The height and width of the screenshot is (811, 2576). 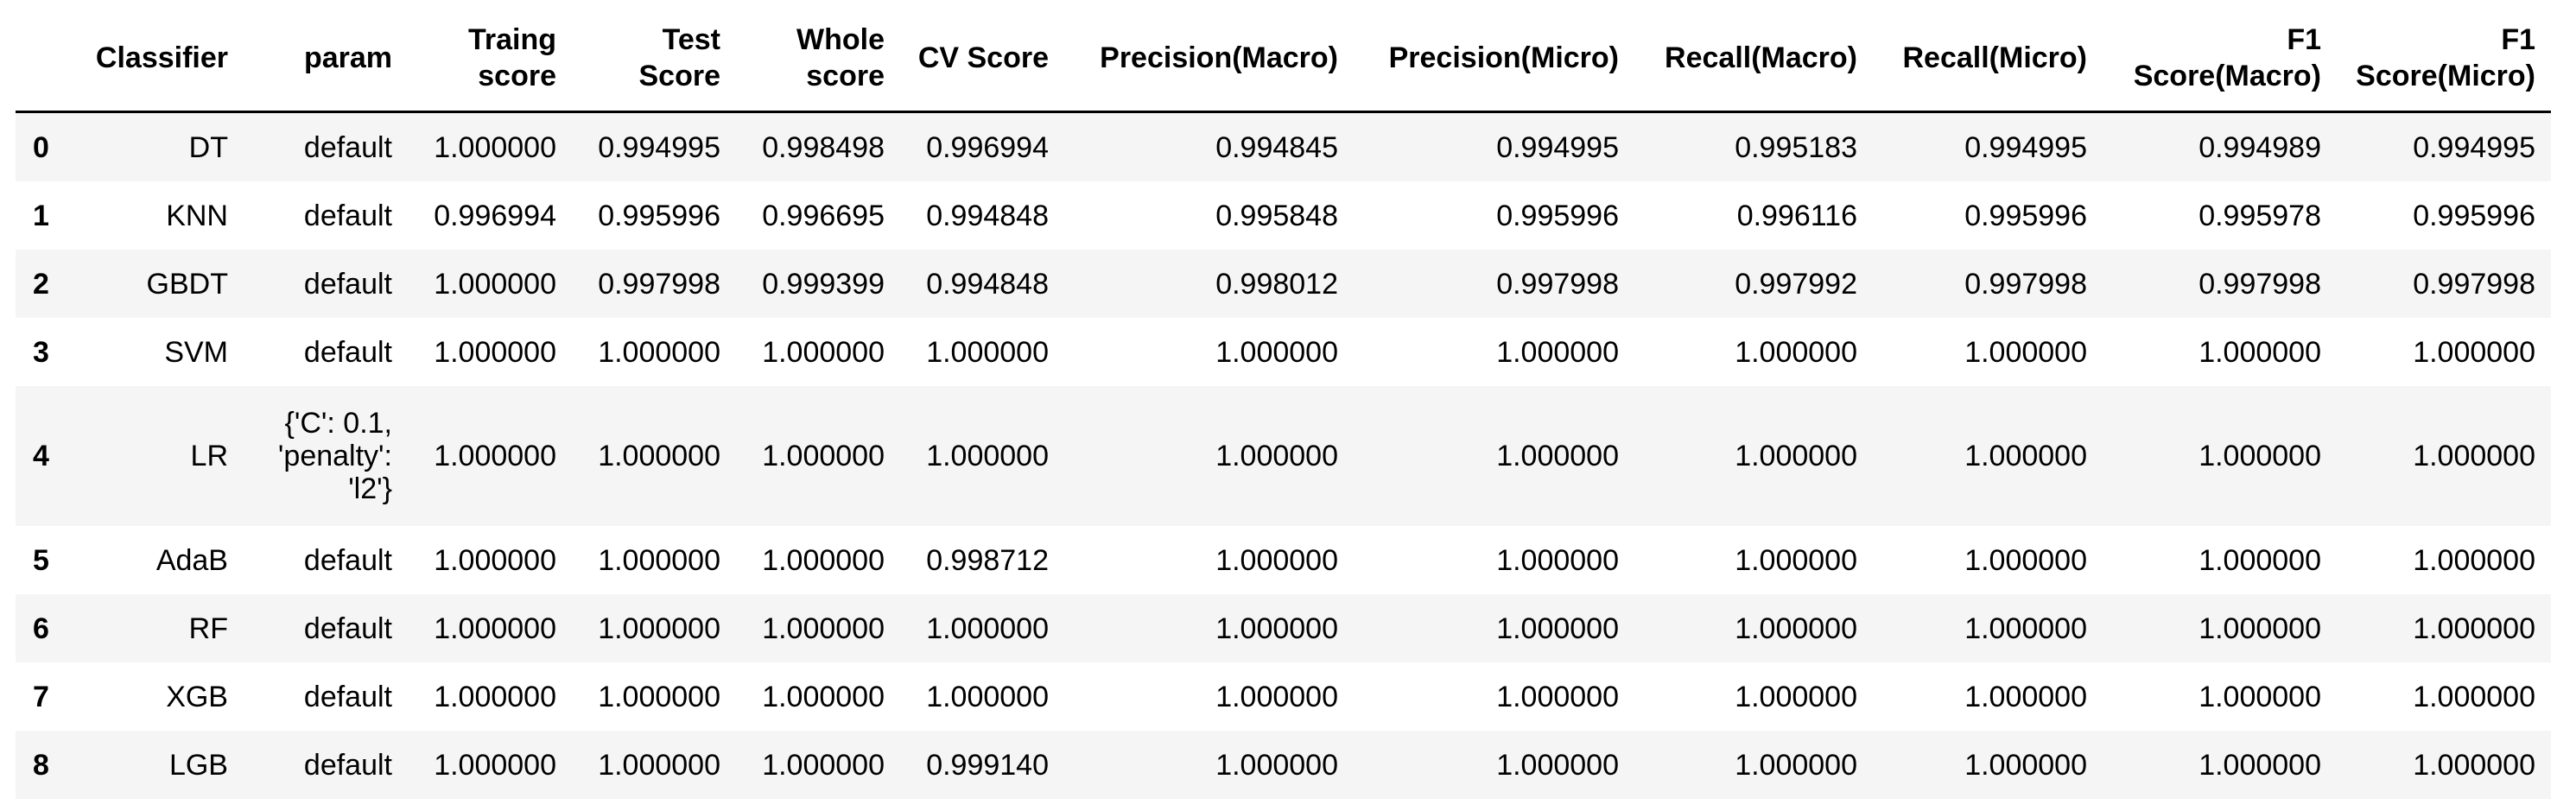 What do you see at coordinates (2220, 62) in the screenshot?
I see `header-f1-macro: F1 Score(Macro)` at bounding box center [2220, 62].